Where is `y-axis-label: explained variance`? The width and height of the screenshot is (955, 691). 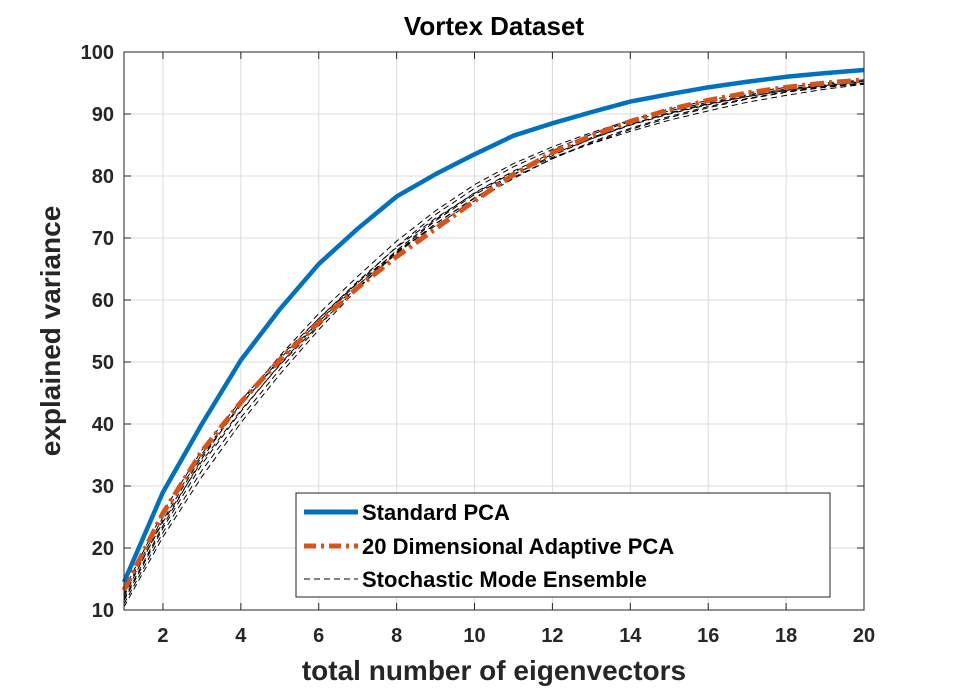
y-axis-label: explained variance is located at coordinates (50, 331).